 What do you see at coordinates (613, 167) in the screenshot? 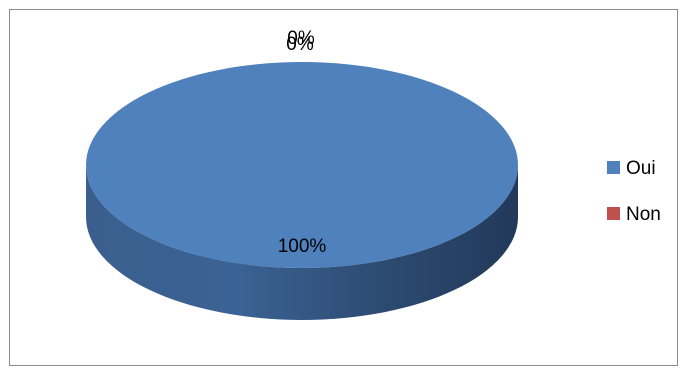
I see `legend-swatch-oui` at bounding box center [613, 167].